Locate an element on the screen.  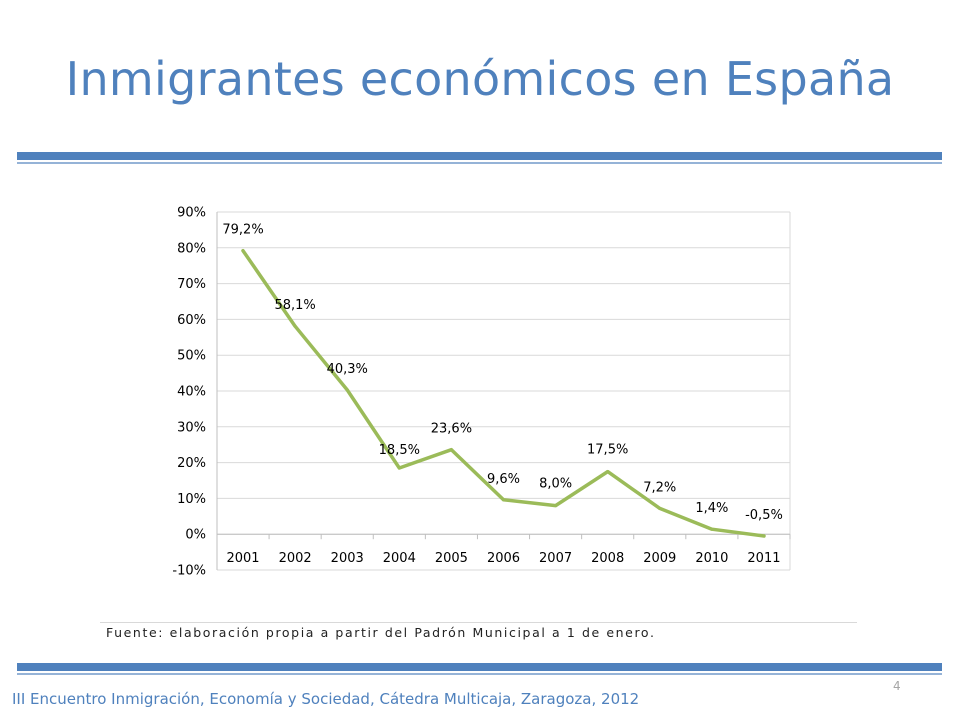
data-label: -0,5% is located at coordinates (764, 515).